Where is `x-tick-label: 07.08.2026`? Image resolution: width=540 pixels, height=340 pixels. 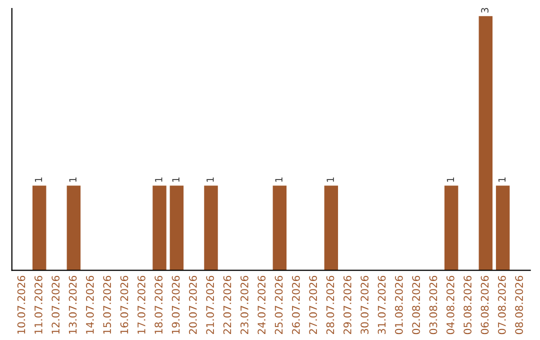
x-tick-label: 07.08.2026 is located at coordinates (502, 305).